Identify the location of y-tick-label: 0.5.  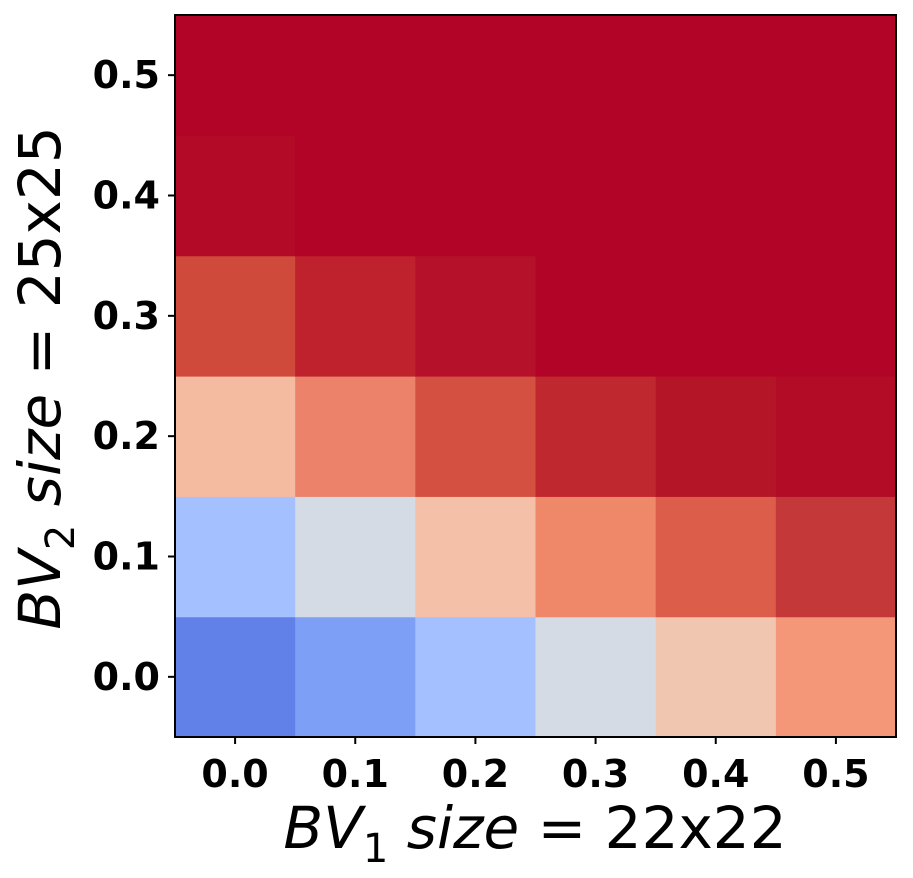
(126, 75).